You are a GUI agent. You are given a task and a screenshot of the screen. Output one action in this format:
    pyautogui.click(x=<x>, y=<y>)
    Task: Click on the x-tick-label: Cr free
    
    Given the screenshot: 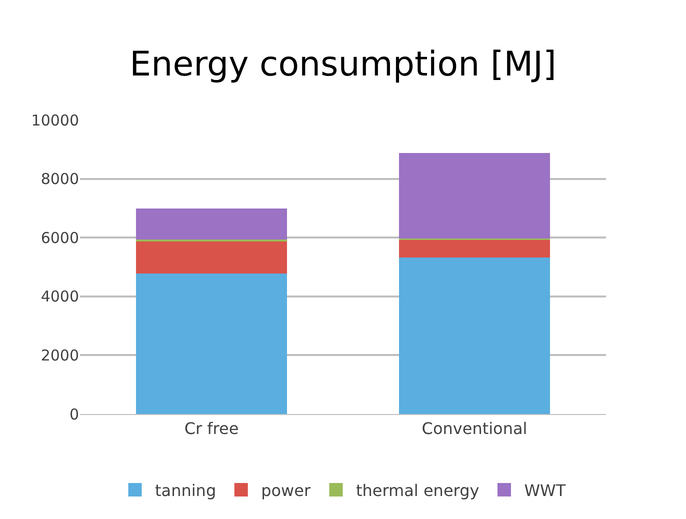 What is the action you would take?
    pyautogui.click(x=211, y=428)
    